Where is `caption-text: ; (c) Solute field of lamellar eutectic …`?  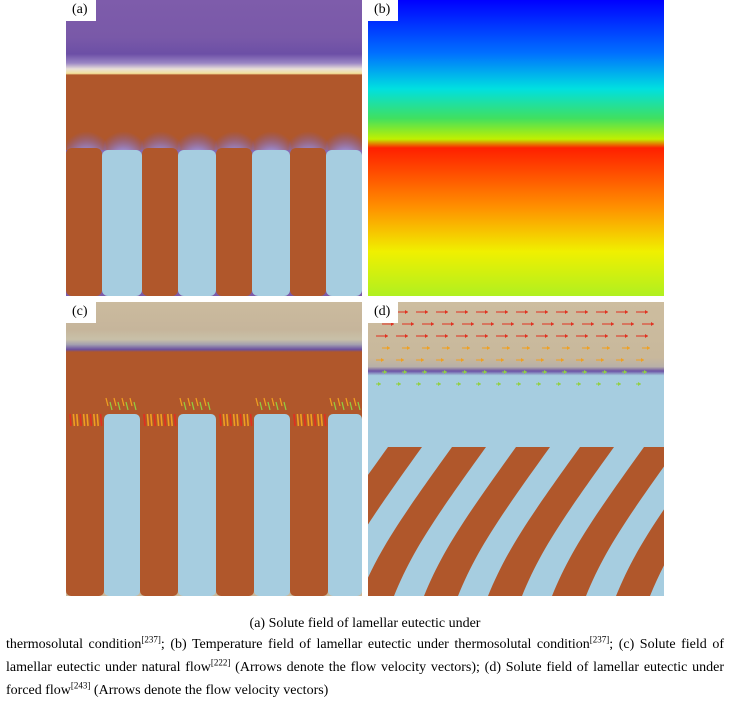 caption-text: ; (c) Solute field of lamellar eutectic … is located at coordinates (365, 656).